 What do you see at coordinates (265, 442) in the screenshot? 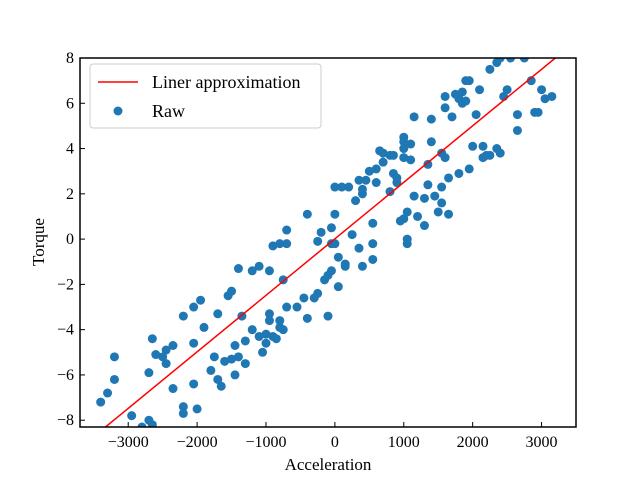
I see `x-tick-label: −1000` at bounding box center [265, 442].